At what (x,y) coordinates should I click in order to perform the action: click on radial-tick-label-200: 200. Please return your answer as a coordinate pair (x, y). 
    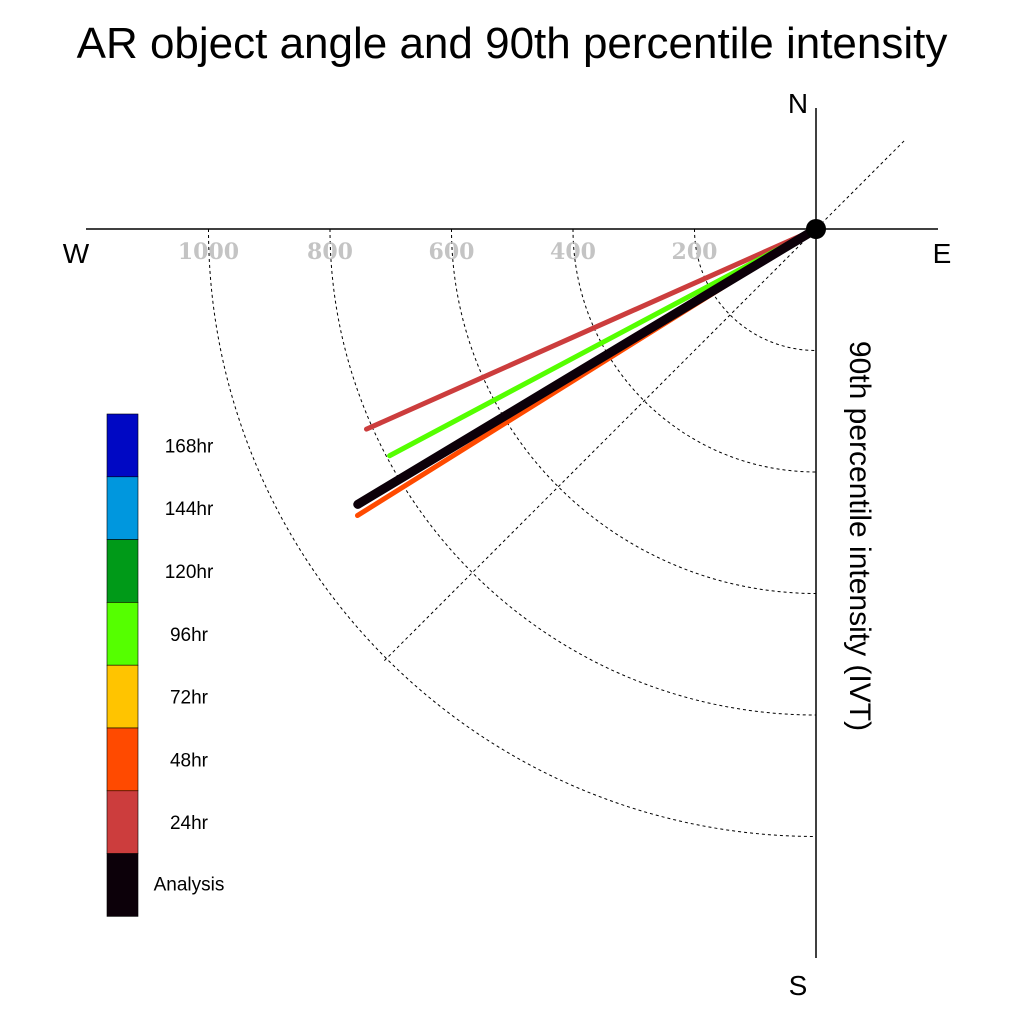
    Looking at the image, I should click on (695, 252).